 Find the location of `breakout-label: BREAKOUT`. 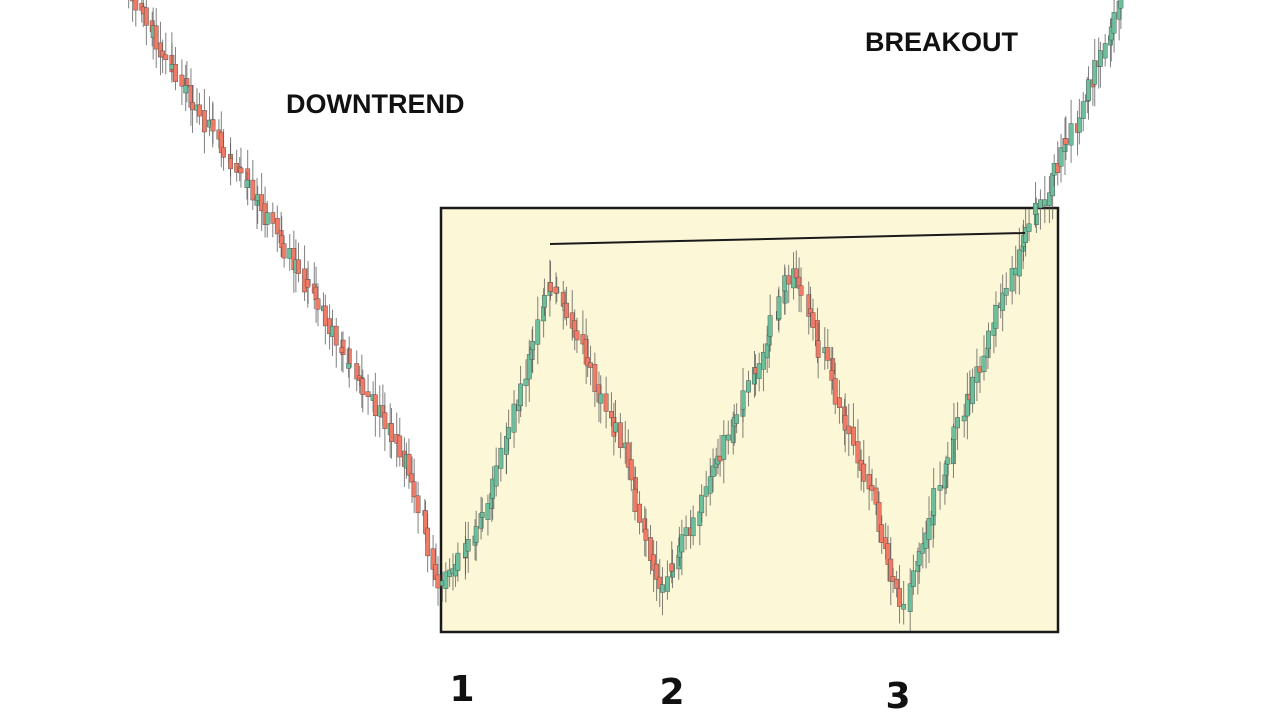

breakout-label: BREAKOUT is located at coordinates (942, 42).